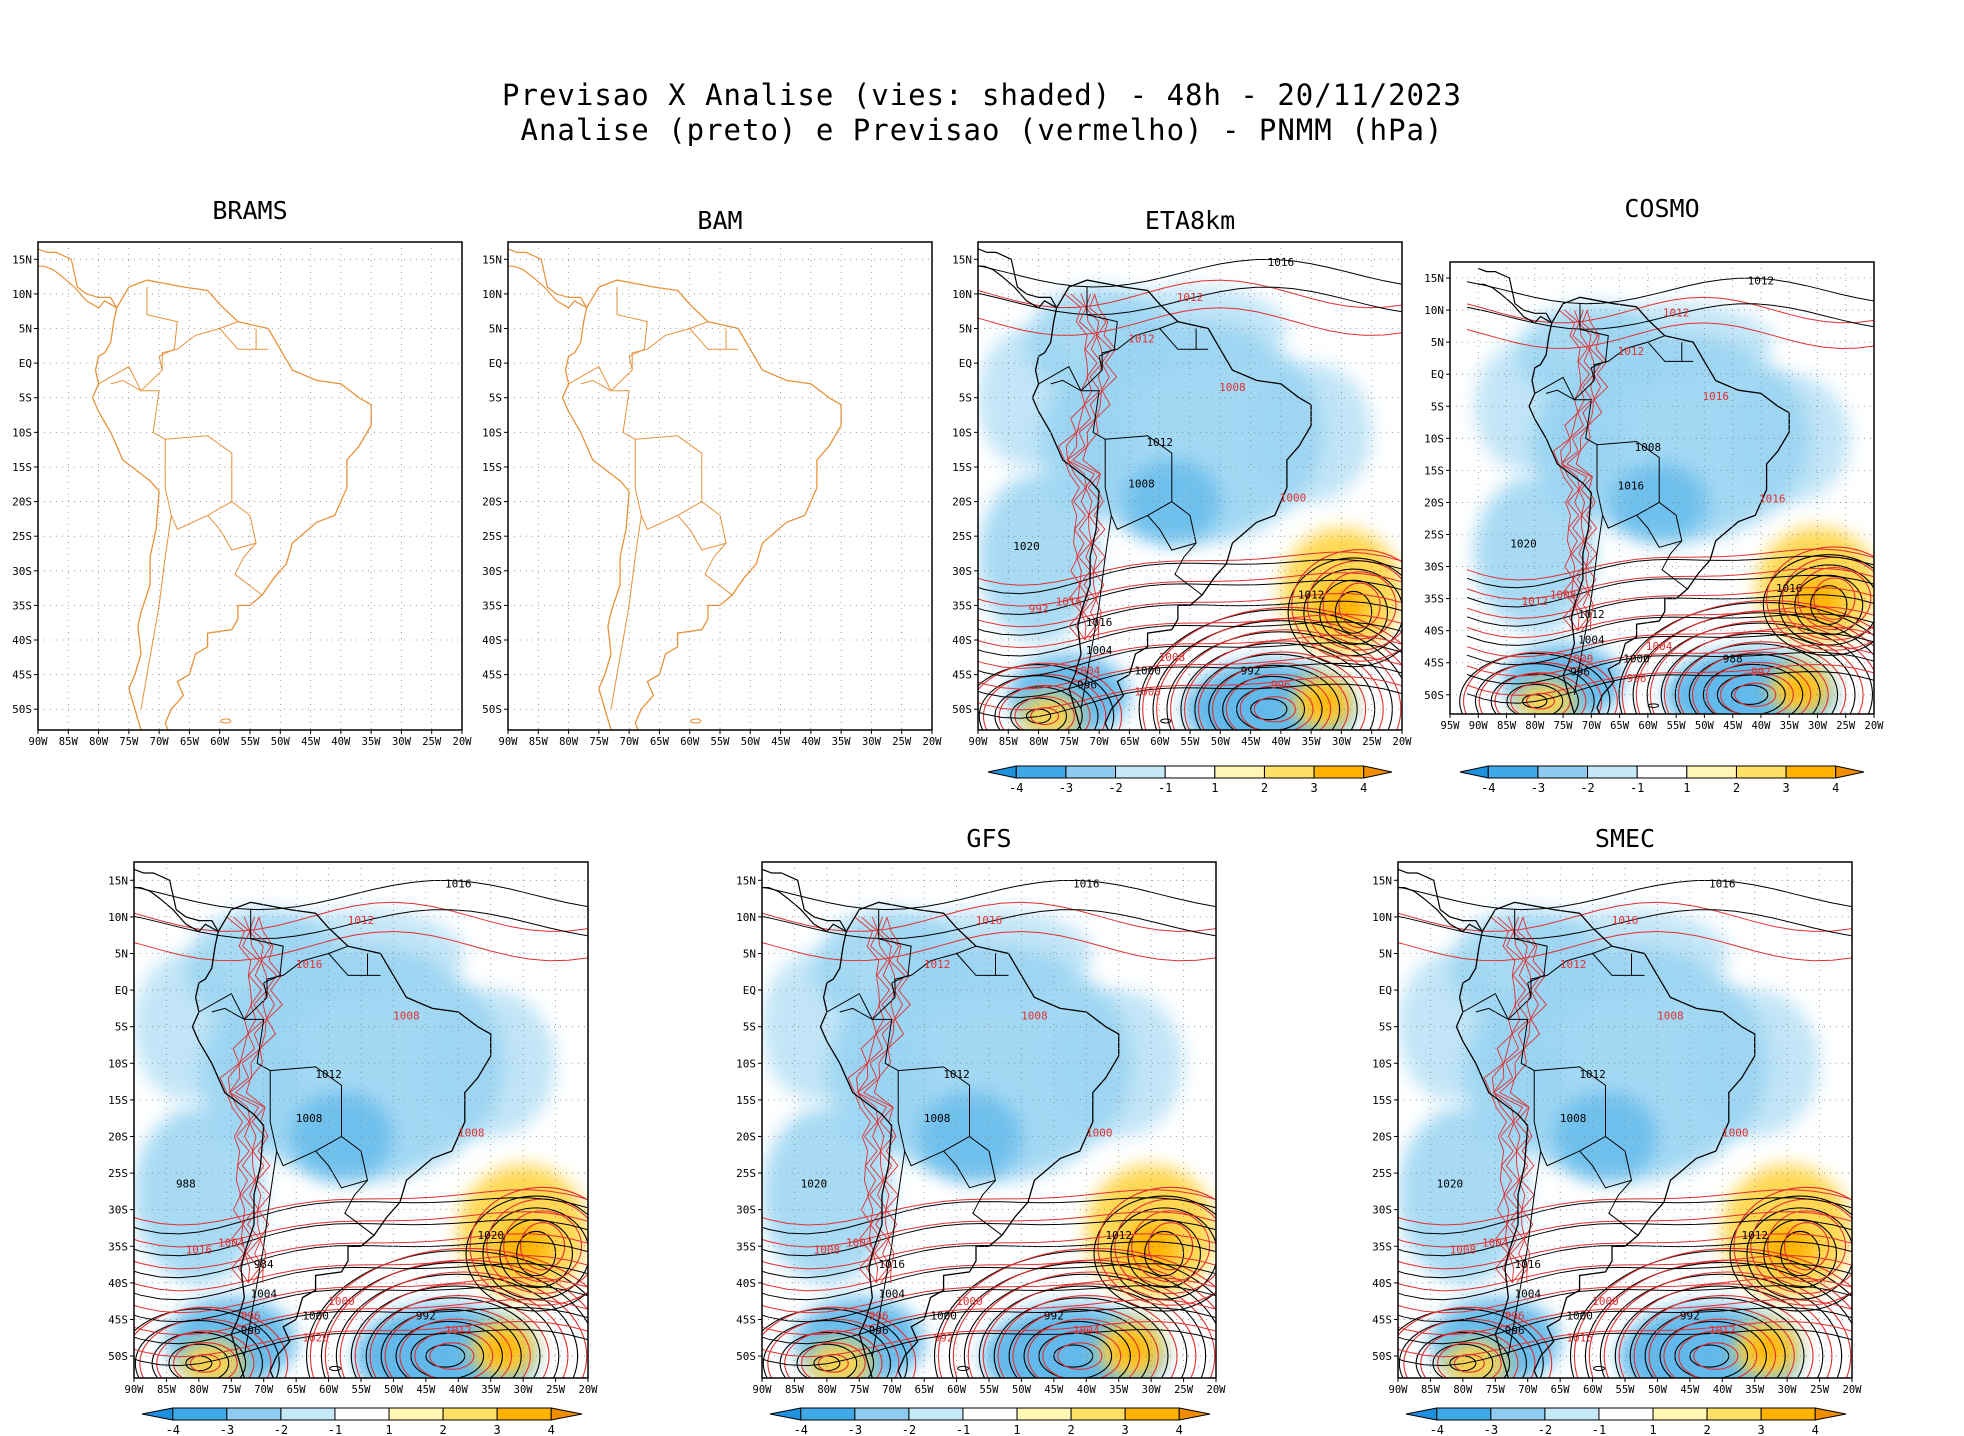  Describe the element at coordinates (1099, 1132) in the screenshot. I see `forecast-isobar-label: 1000` at that location.